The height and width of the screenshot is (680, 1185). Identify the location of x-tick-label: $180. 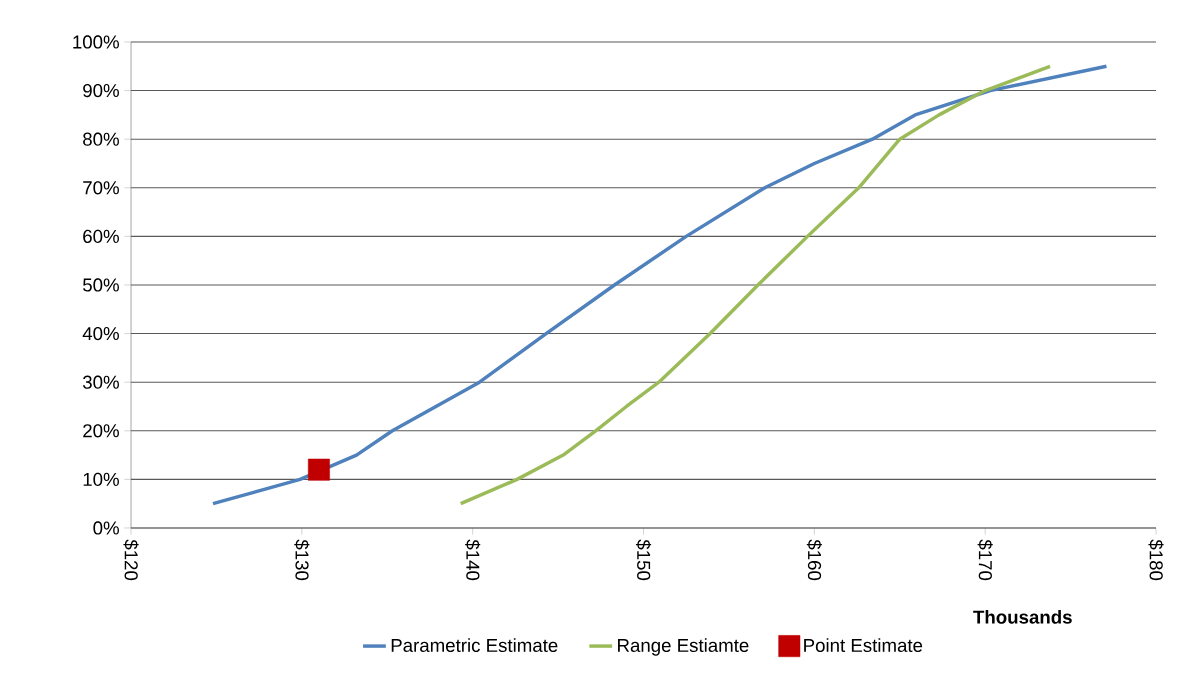
(1156, 560).